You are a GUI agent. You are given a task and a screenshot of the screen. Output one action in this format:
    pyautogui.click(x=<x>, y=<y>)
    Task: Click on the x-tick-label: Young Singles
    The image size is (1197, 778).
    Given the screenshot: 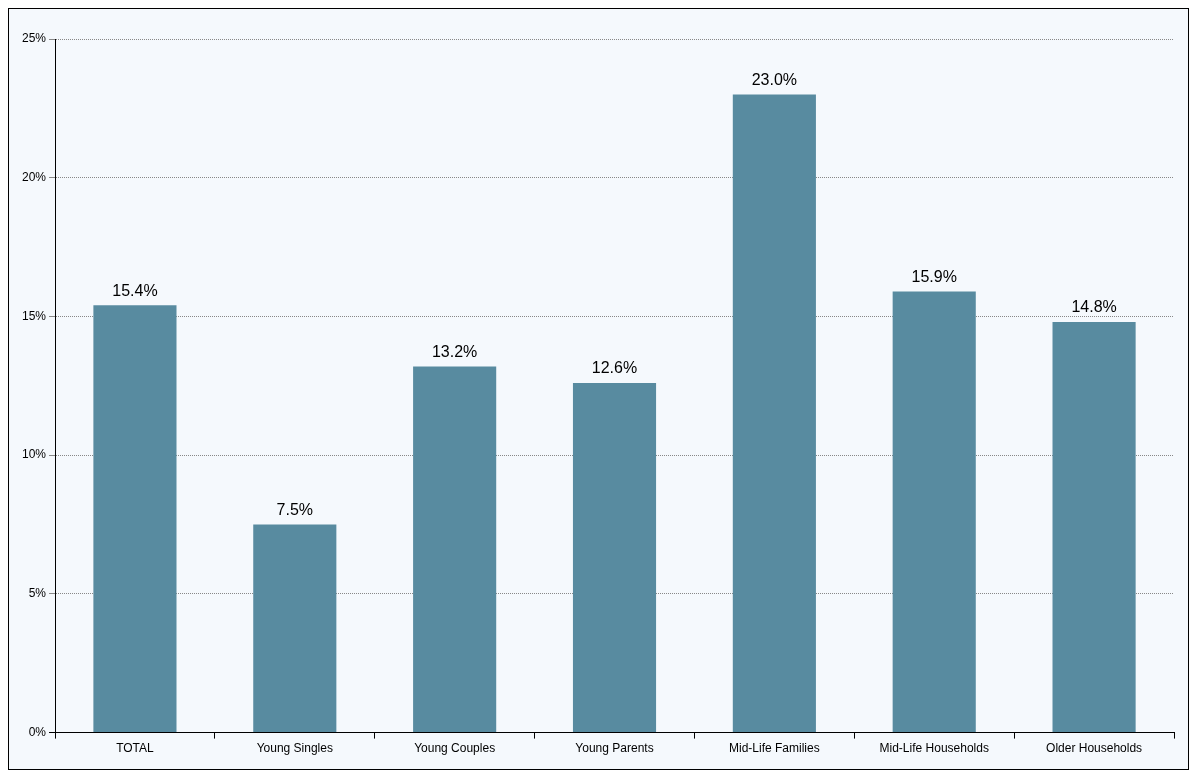 What is the action you would take?
    pyautogui.click(x=294, y=748)
    